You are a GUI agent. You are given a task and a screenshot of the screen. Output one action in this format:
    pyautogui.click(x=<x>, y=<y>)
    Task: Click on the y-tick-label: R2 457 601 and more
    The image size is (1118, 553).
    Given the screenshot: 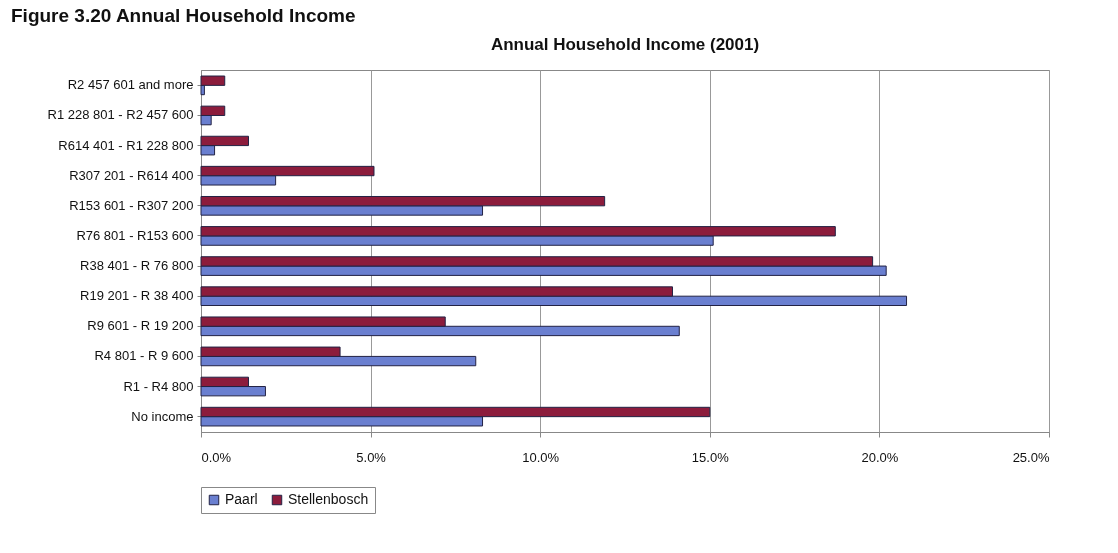 What is the action you would take?
    pyautogui.click(x=130, y=85)
    